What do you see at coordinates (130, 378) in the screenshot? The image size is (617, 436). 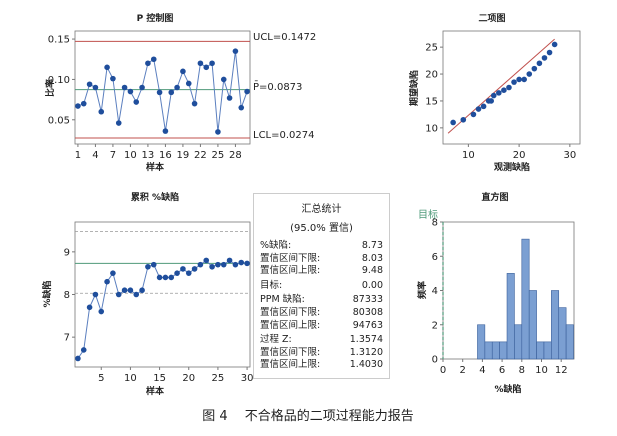 I see `cumulative-xtick-label: 10` at bounding box center [130, 378].